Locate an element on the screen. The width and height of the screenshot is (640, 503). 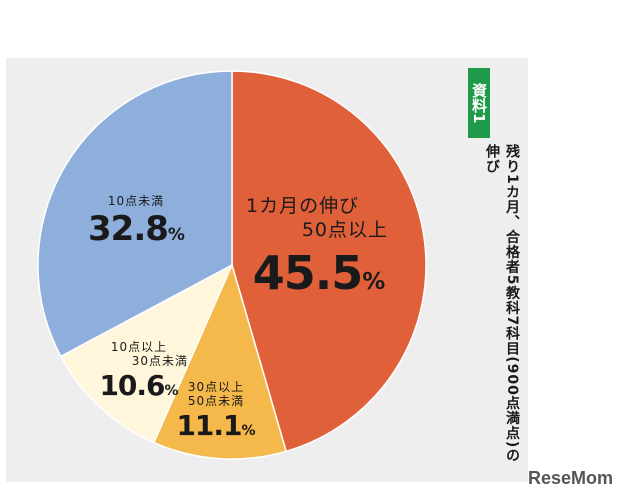
slice-1-value: 11.1% is located at coordinates (216, 425).